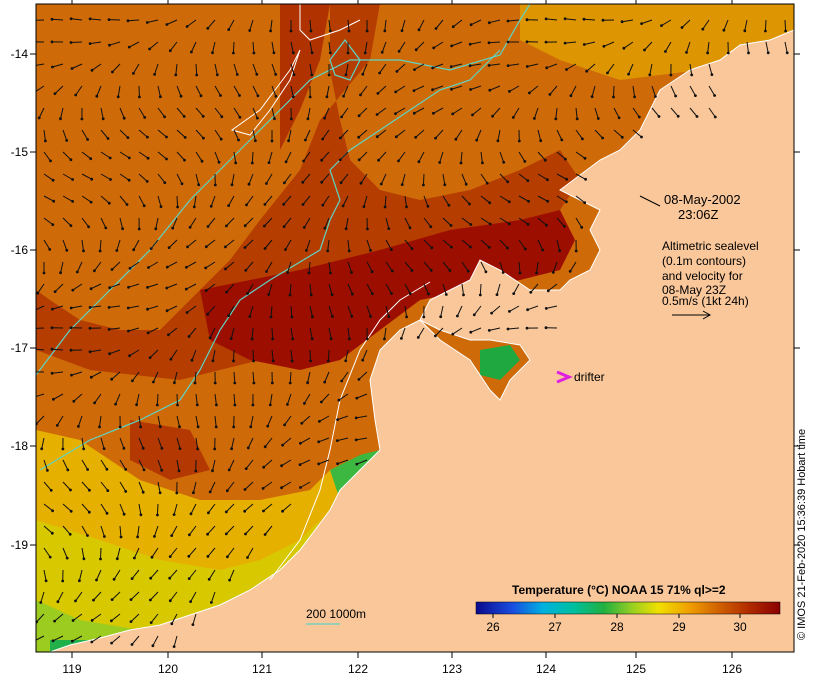 This screenshot has width=820, height=680. What do you see at coordinates (710, 246) in the screenshot?
I see `altimetry-note-line: Altimetric sealevel` at bounding box center [710, 246].